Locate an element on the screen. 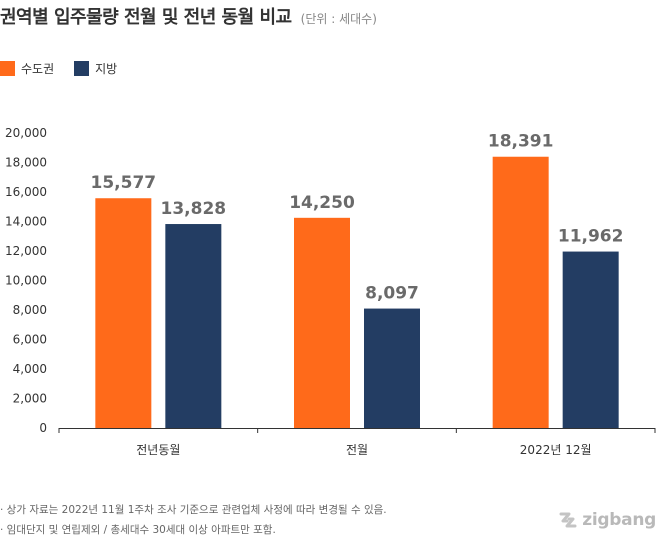 Image resolution: width=658 pixels, height=540 pixels. legend-label-0: 수도권 is located at coordinates (38, 69).